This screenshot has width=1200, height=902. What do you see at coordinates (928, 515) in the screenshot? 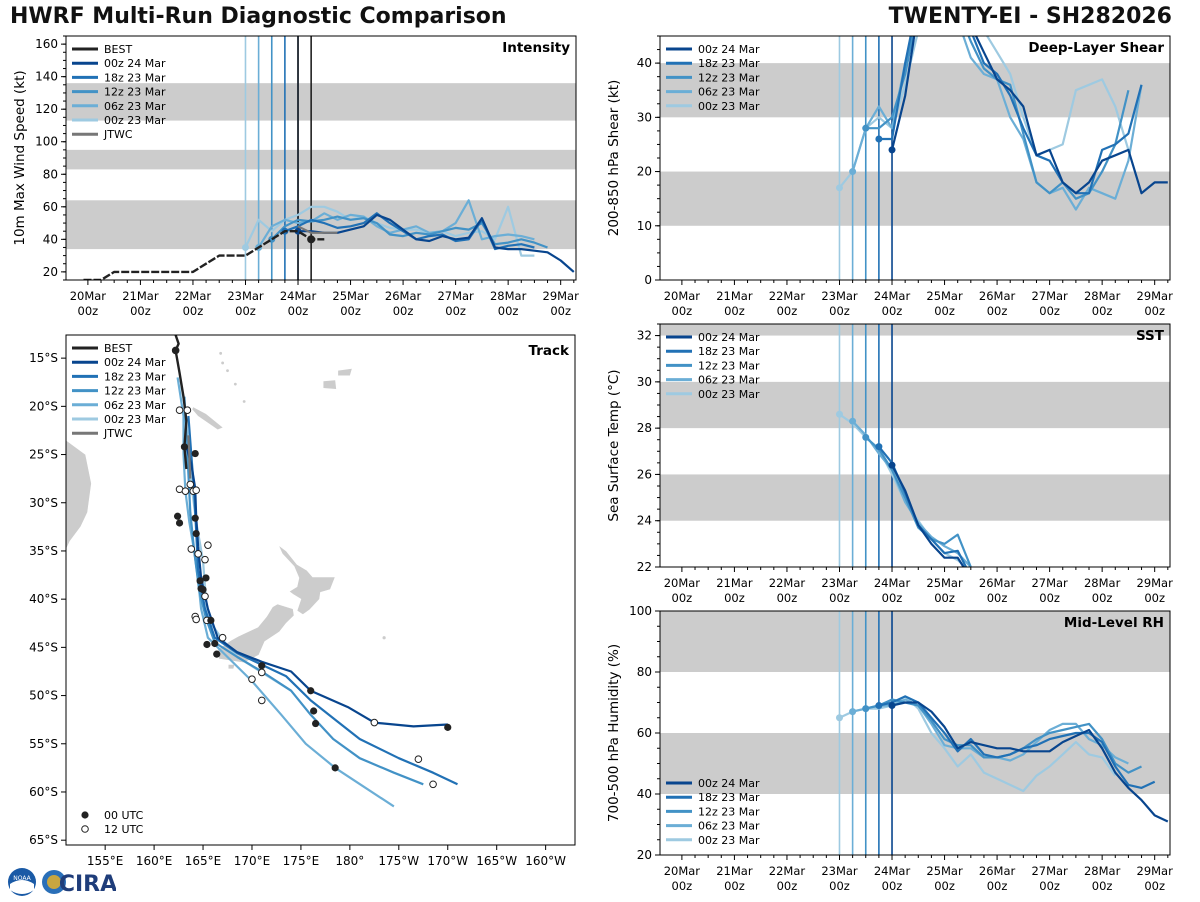
I see `sst-series-run_00z24` at bounding box center [928, 515].